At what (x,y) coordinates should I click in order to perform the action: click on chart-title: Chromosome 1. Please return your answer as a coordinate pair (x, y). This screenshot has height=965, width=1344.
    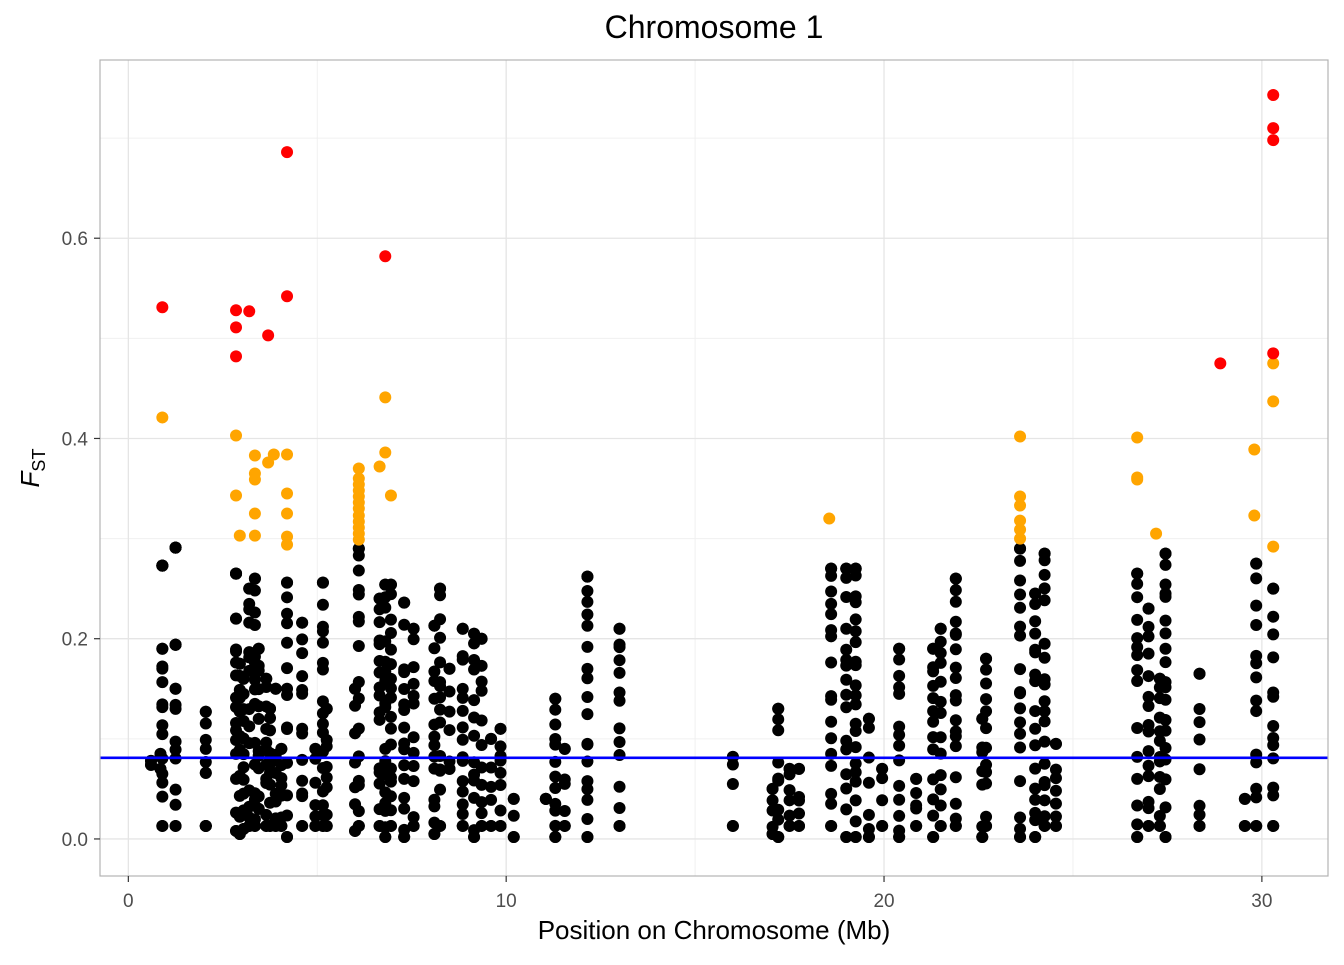
    Looking at the image, I should click on (714, 27).